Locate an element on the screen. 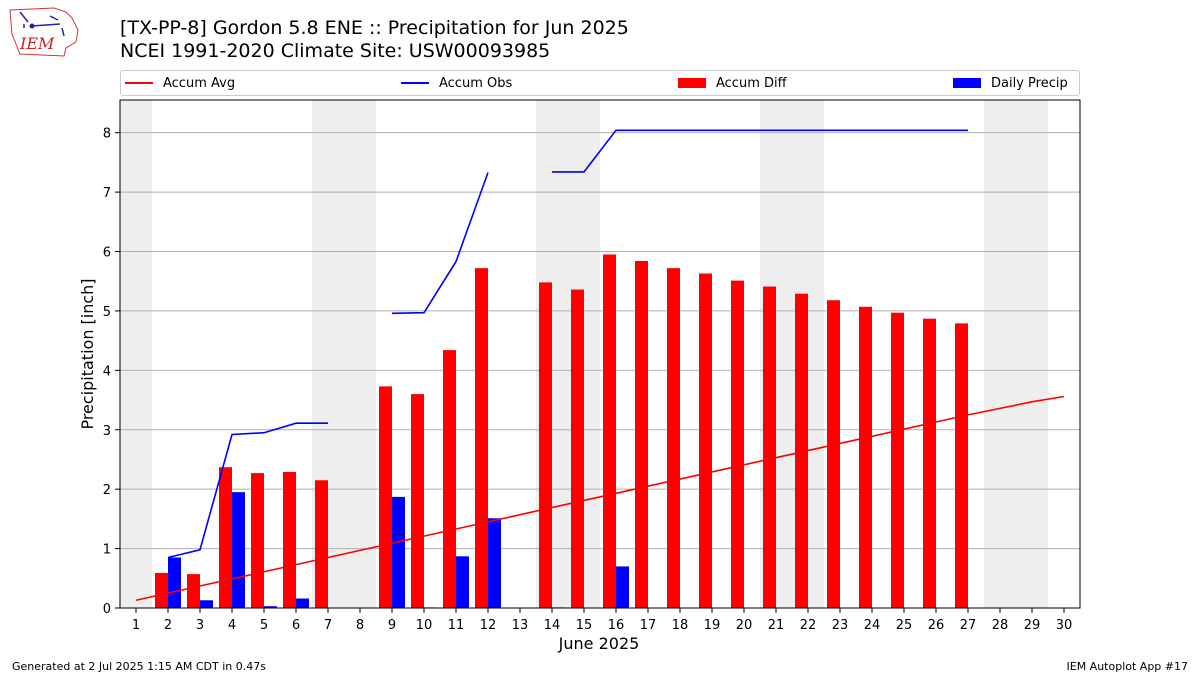  legend-item-accum-avg: Accum Avg is located at coordinates (180, 83).